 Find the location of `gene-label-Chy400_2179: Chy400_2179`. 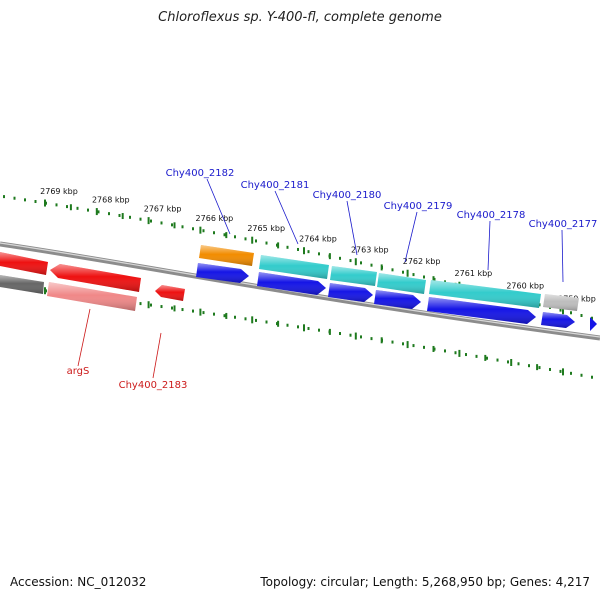

gene-label-Chy400_2179: Chy400_2179 is located at coordinates (418, 206).